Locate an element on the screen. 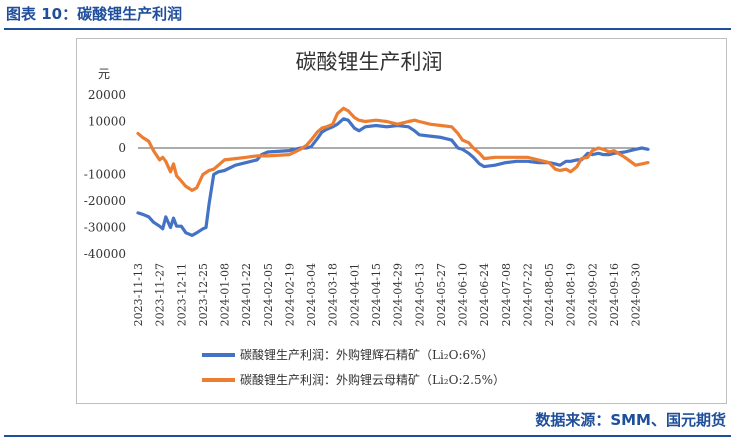 This screenshot has height=440, width=734. y-tick-label: -20000 is located at coordinates (105, 201).